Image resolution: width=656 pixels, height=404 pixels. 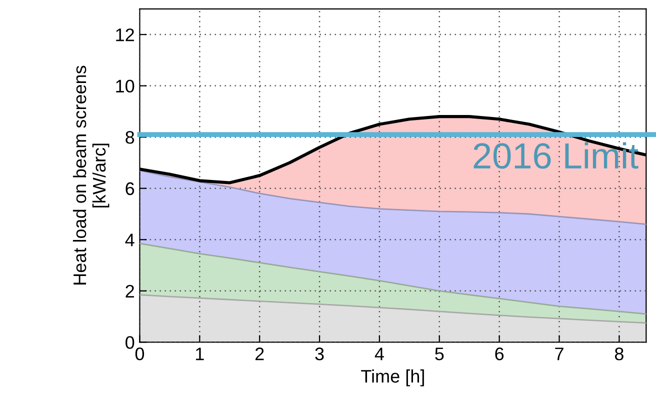 I want to click on ref-line-label: 2016 Limit, so click(x=556, y=155).